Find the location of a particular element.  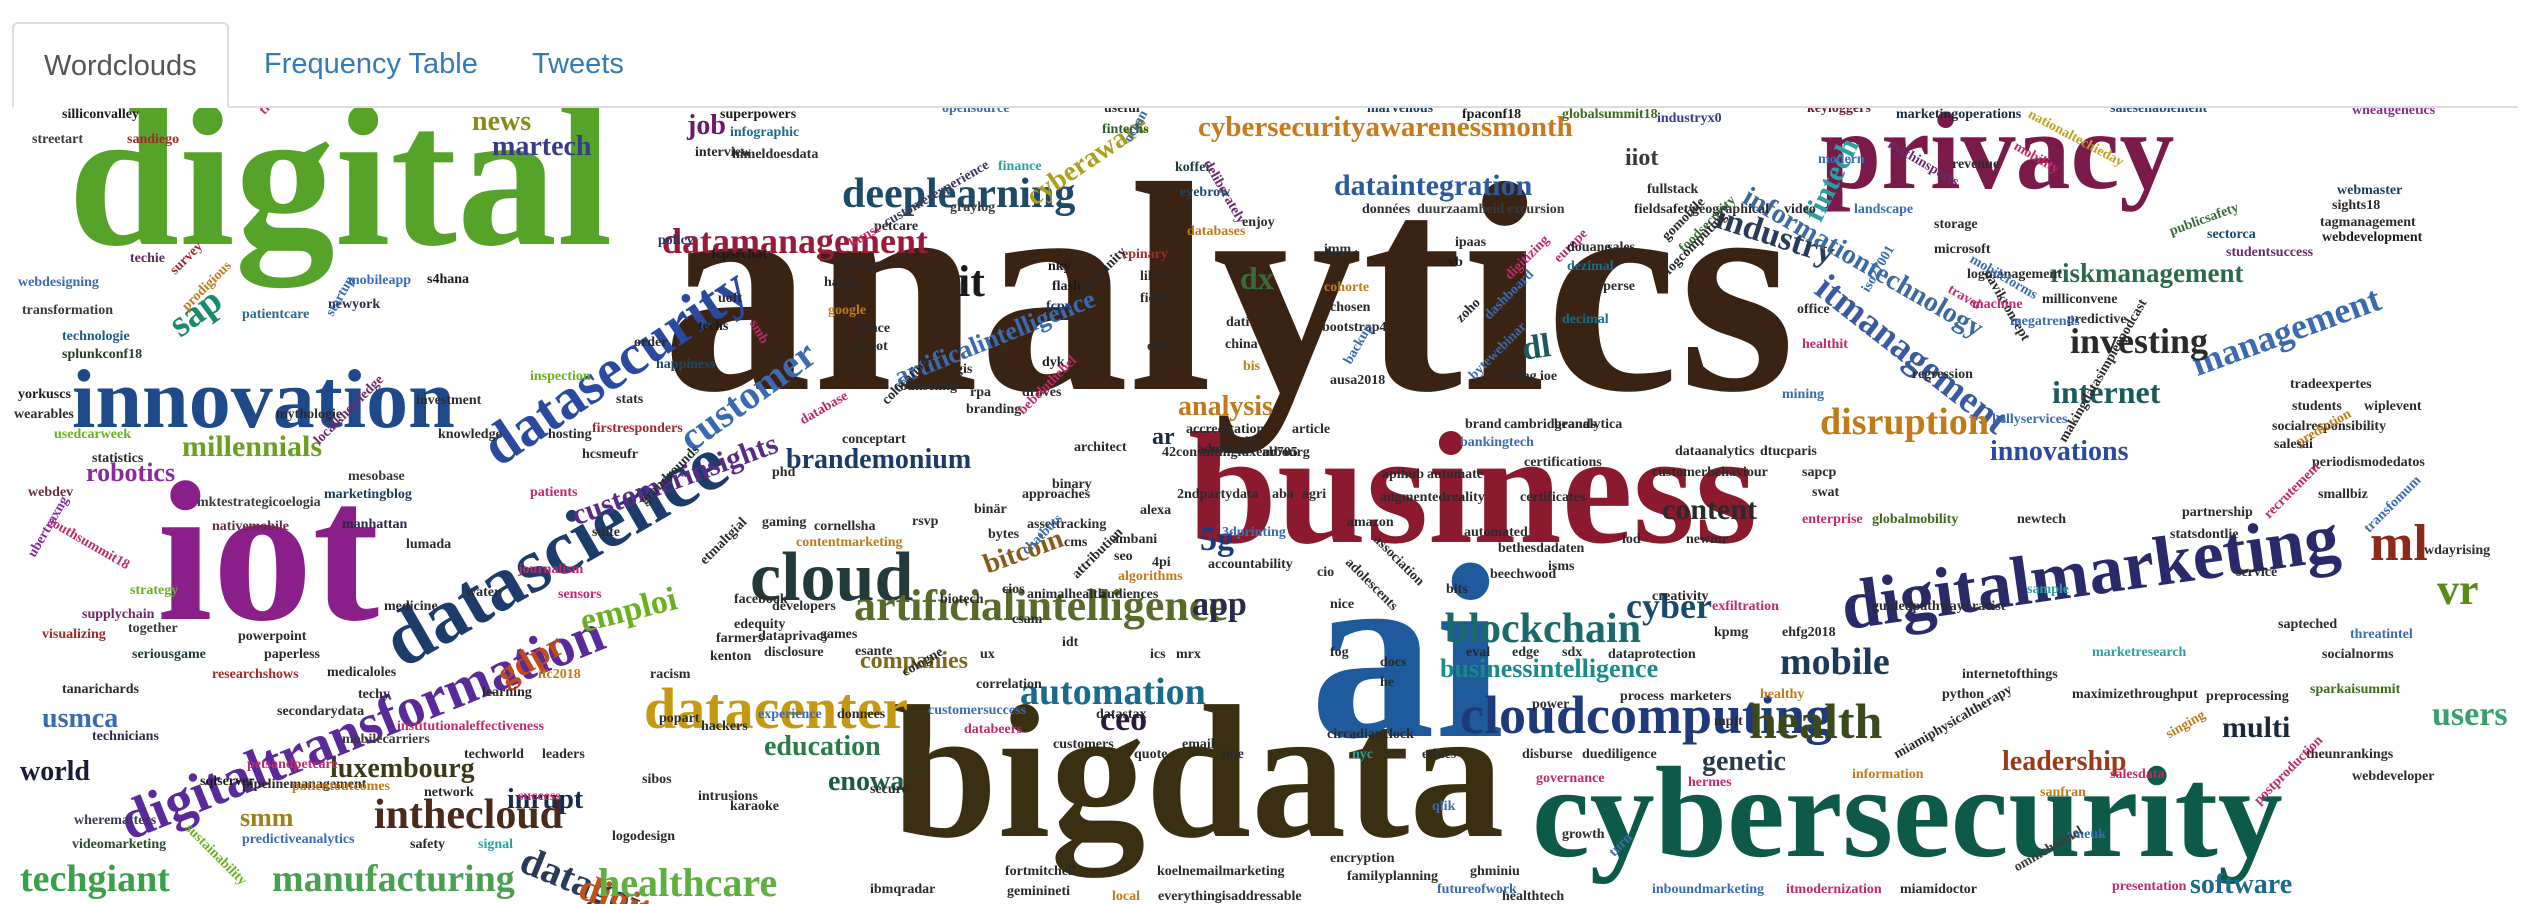

wordcloud-word: cybersecurity is located at coordinates (1907, 813).